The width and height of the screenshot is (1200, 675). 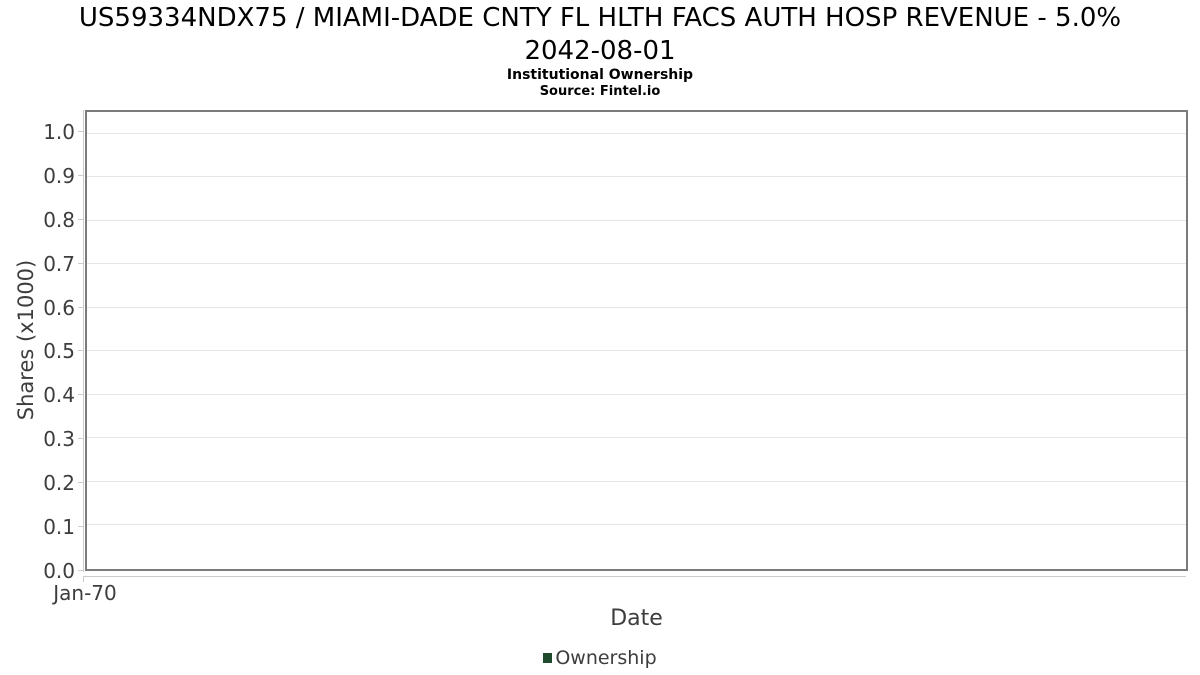 What do you see at coordinates (600, 75) in the screenshot?
I see `chart-subtitle: Institutional Ownership` at bounding box center [600, 75].